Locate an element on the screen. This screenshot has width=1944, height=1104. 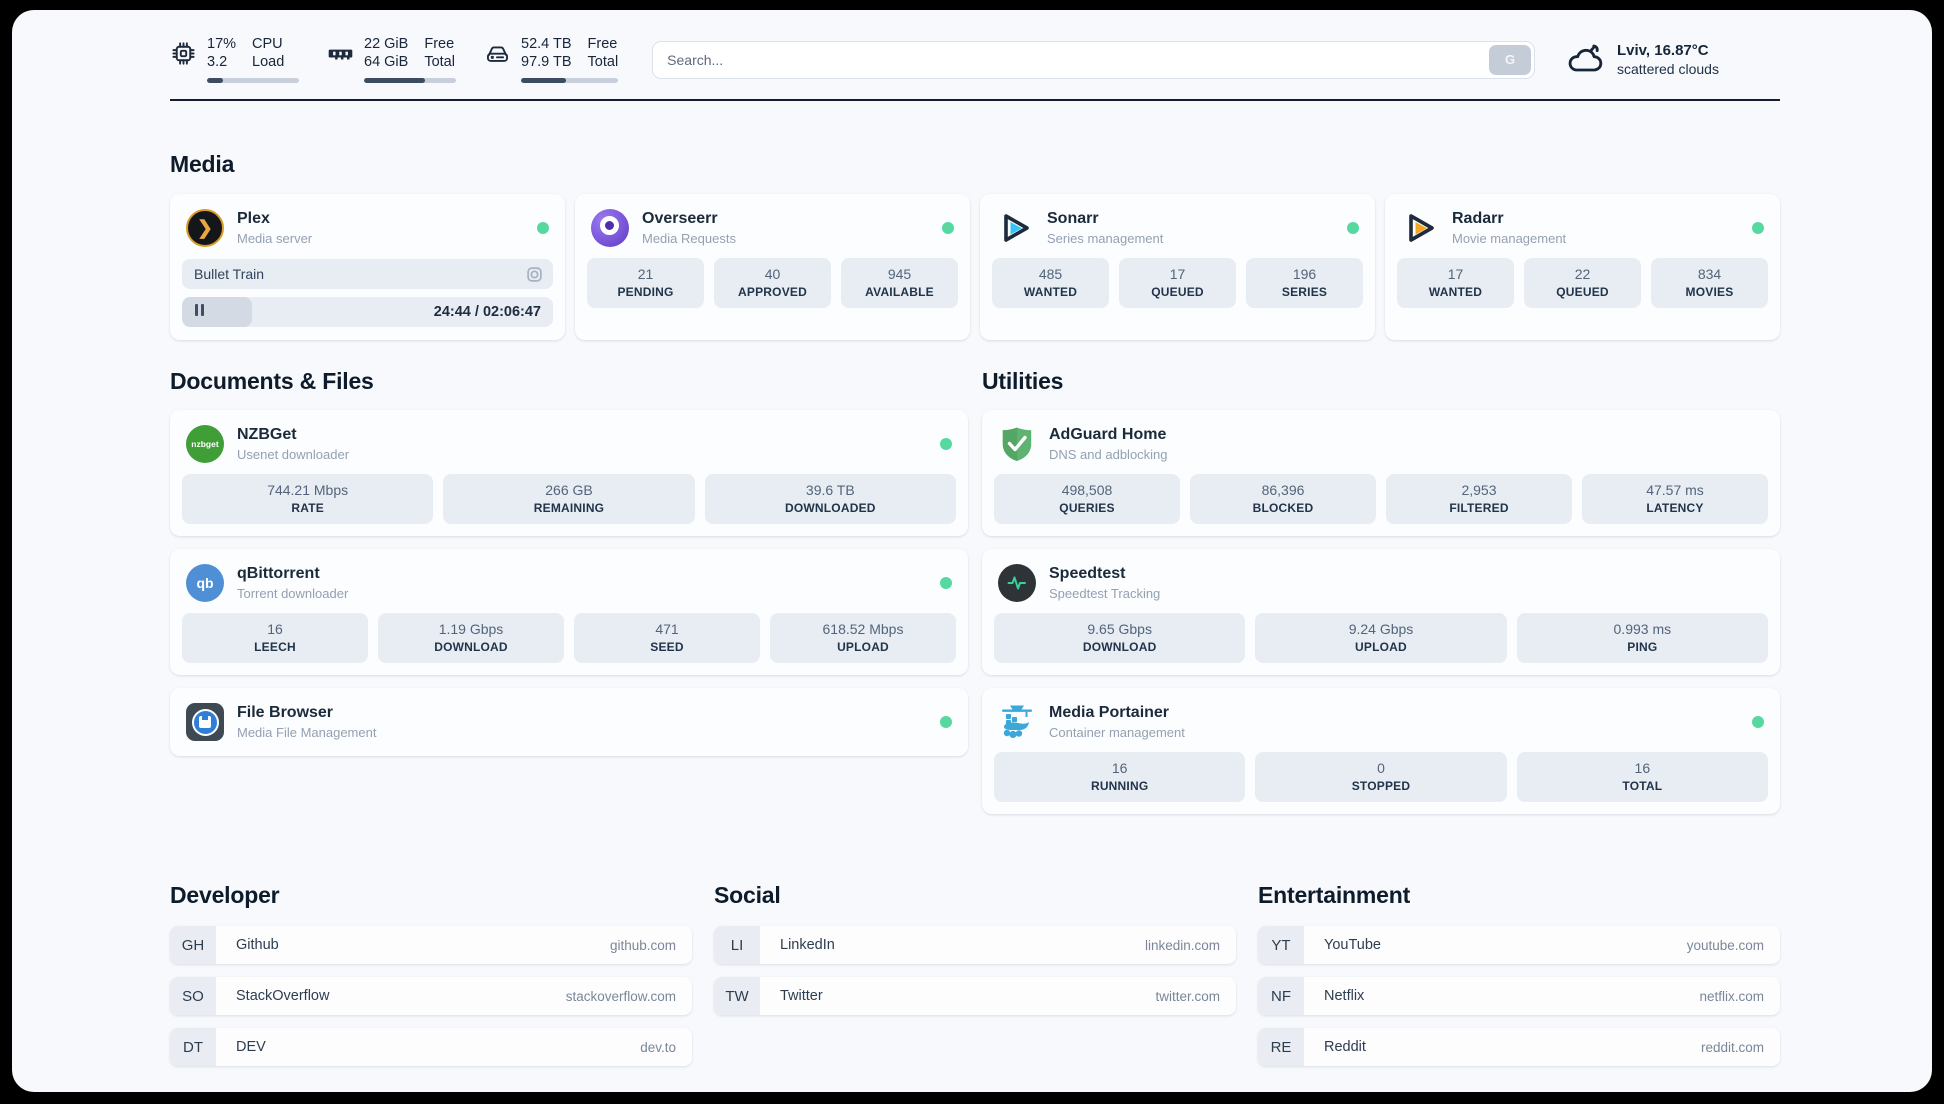
stat-value: 945 is located at coordinates (899, 274).